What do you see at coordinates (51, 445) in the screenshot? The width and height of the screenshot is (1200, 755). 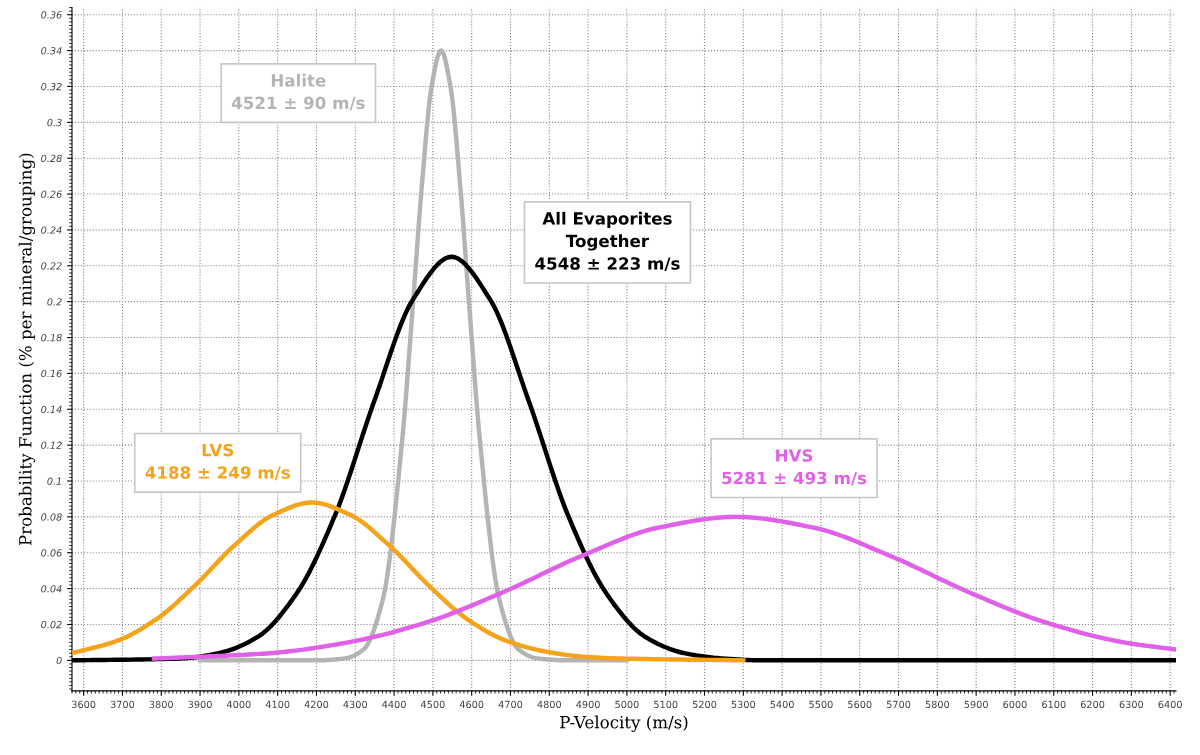 I see `y-tick-label: 0.12` at bounding box center [51, 445].